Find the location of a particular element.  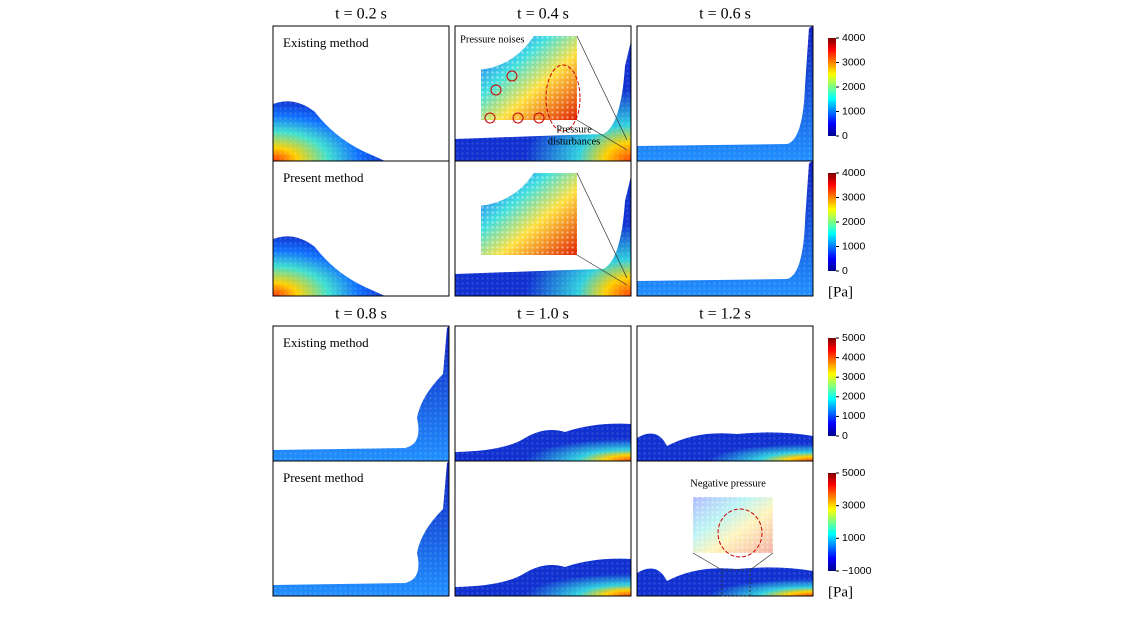

time-label: t = 0.8 s is located at coordinates (361, 314).